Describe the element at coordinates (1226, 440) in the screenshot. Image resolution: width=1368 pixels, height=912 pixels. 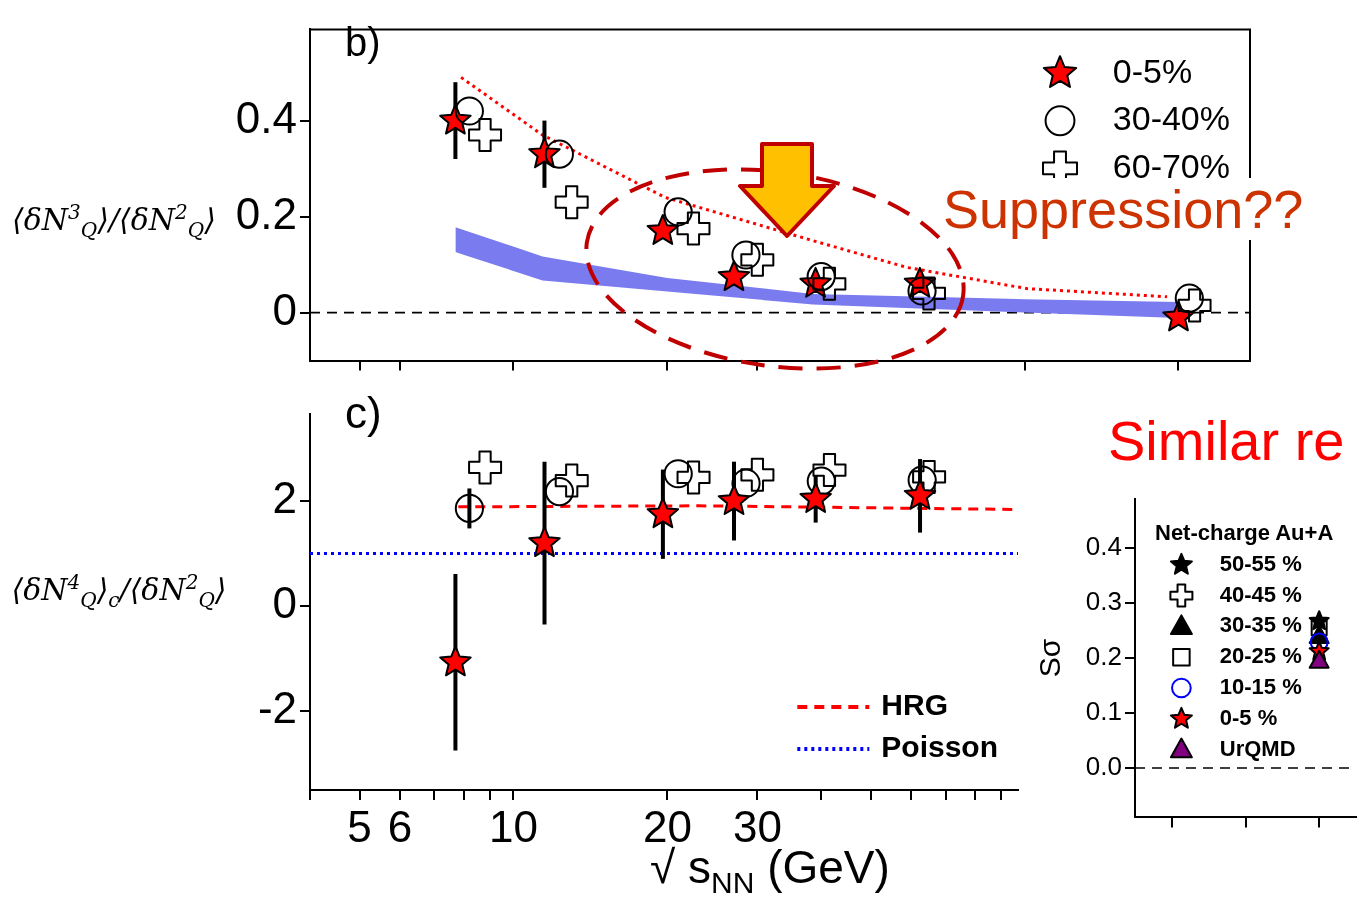
I see `text: Similar re` at that location.